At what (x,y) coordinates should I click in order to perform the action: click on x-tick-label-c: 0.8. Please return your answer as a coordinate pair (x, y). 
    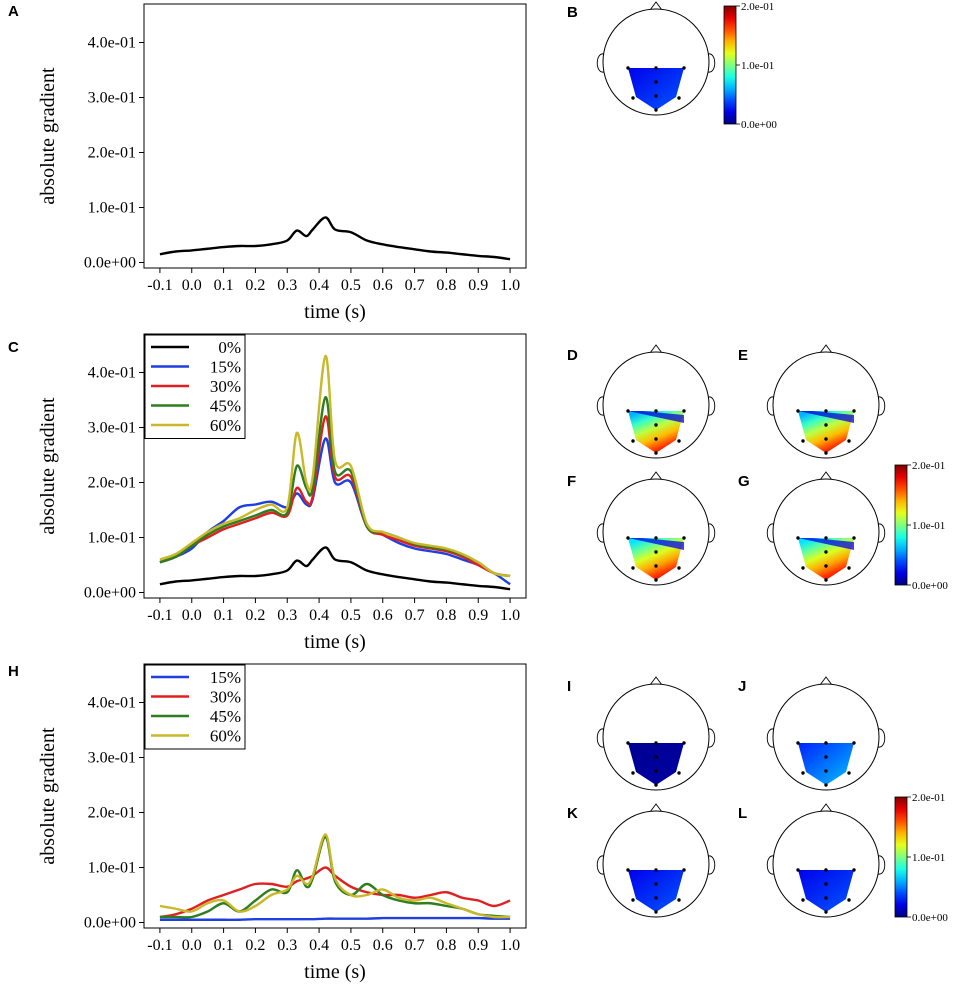
    Looking at the image, I should click on (446, 615).